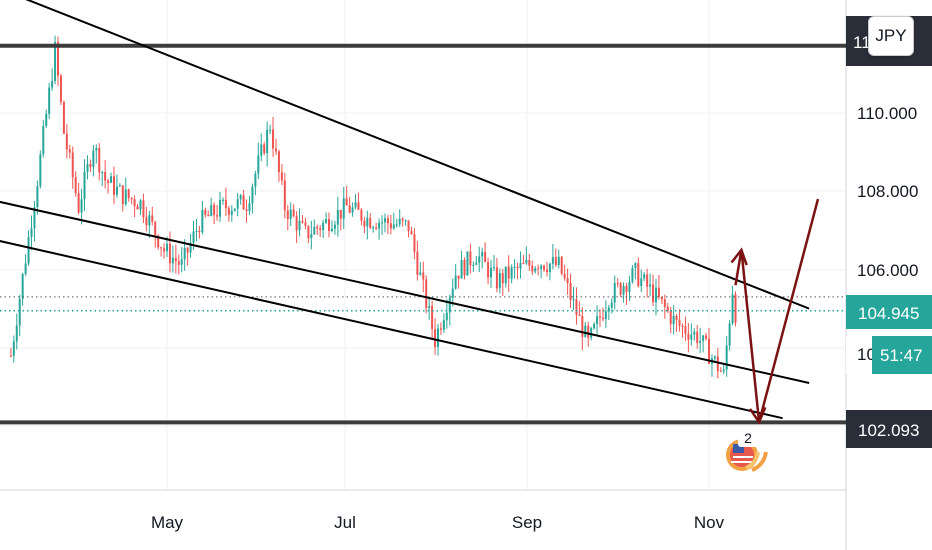  What do you see at coordinates (888, 313) in the screenshot?
I see `current-price-label: 104.945` at bounding box center [888, 313].